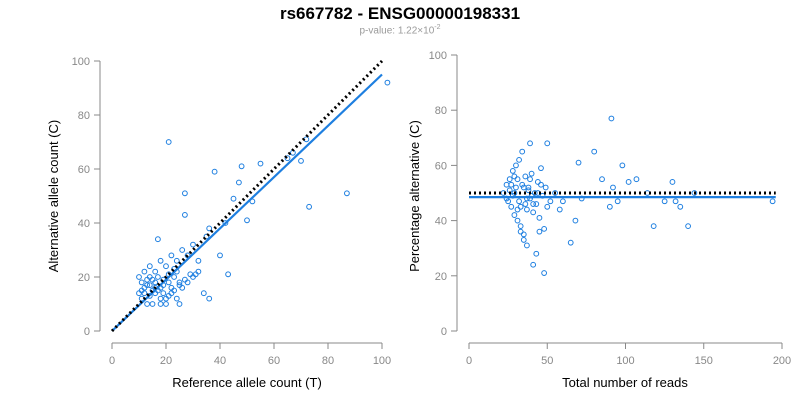  What do you see at coordinates (81, 62) in the screenshot?
I see `left-y-tick-label: 100` at bounding box center [81, 62].